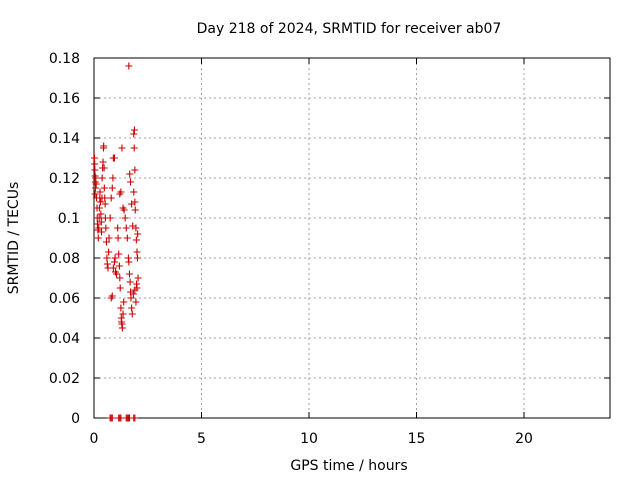  I want to click on x-tick-label: 20, so click(524, 439).